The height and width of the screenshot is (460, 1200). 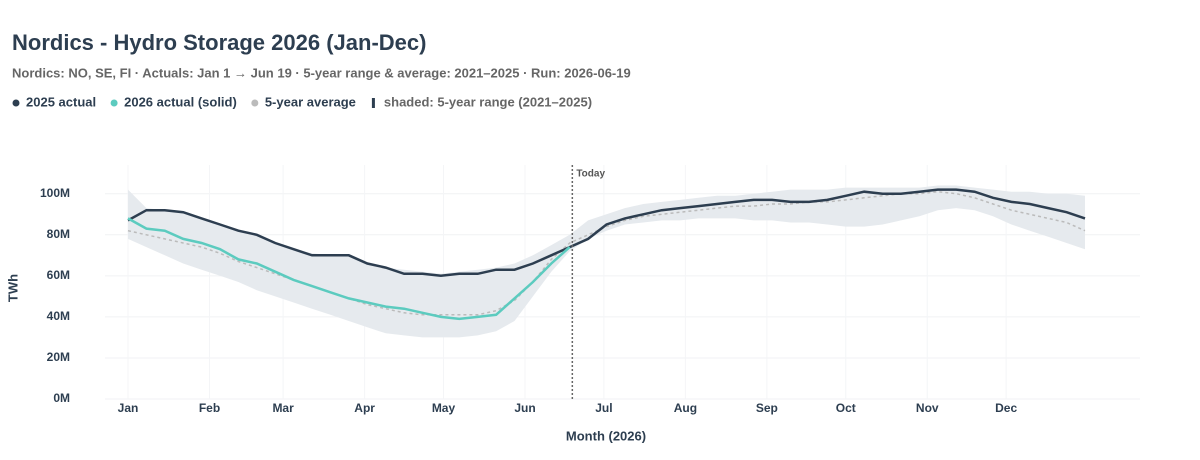 What do you see at coordinates (209, 408) in the screenshot?
I see `x-tick-label: Feb` at bounding box center [209, 408].